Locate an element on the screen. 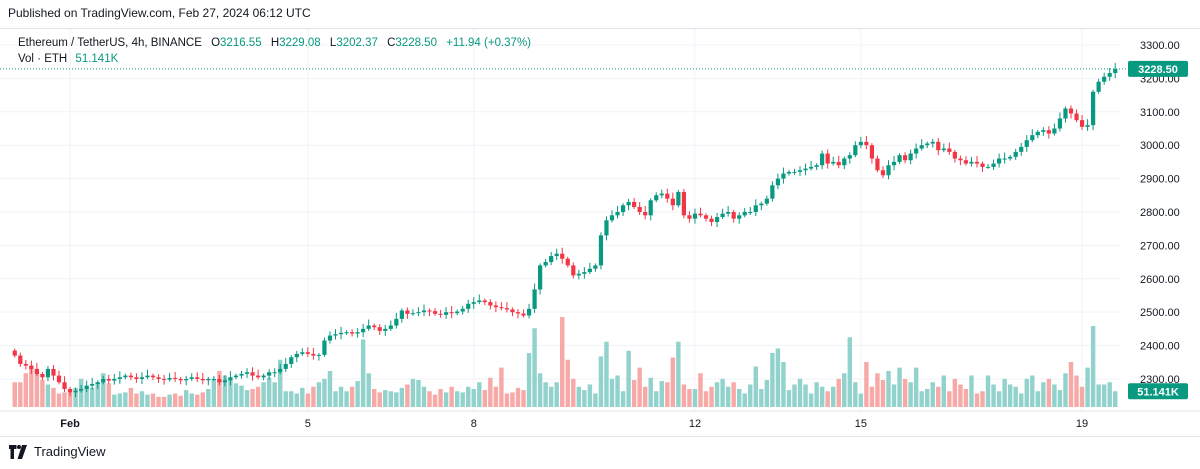 This screenshot has width=1200, height=469. legend-volume-label: Vol · ETH is located at coordinates (43, 59).